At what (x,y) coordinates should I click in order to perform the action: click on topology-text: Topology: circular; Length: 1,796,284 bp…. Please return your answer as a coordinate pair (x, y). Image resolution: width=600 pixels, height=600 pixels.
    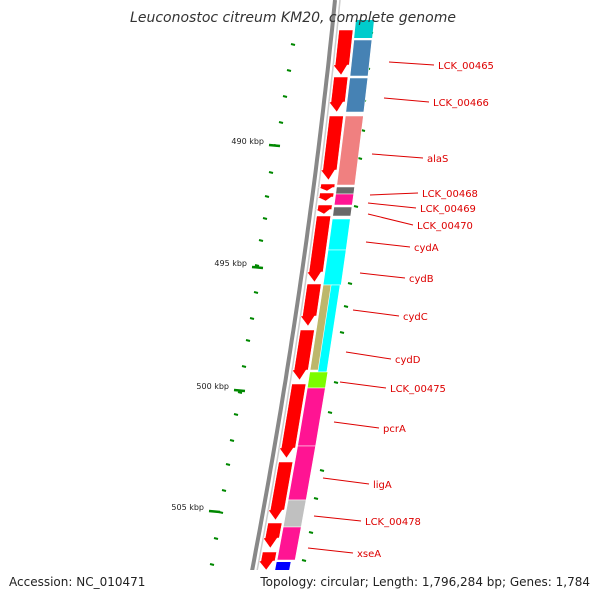
    Looking at the image, I should click on (424, 582).